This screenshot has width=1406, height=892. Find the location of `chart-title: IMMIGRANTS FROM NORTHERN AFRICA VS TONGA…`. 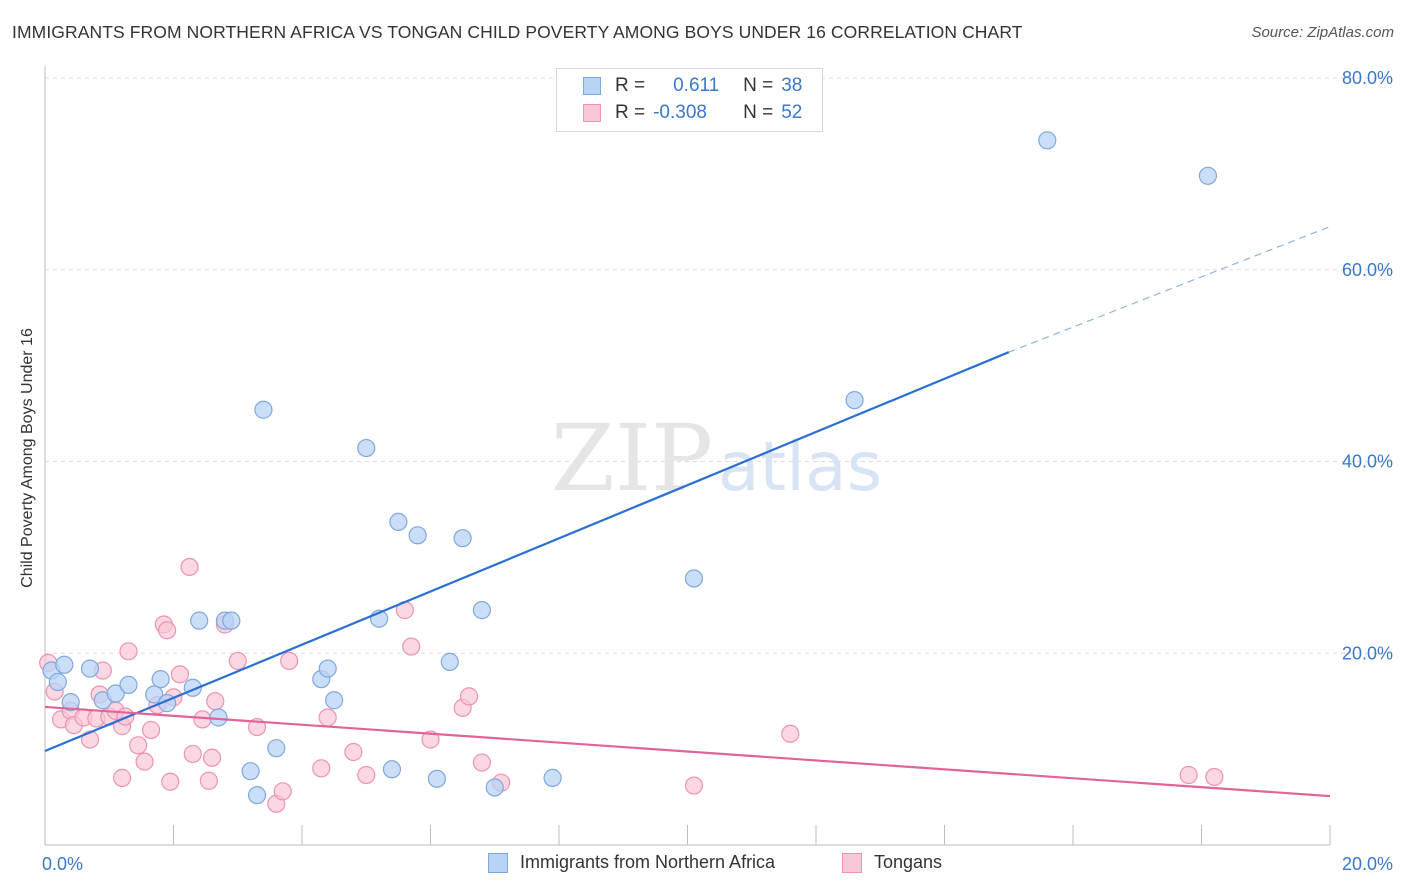

chart-title: IMMIGRANTS FROM NORTHERN AFRICA VS TONGA… is located at coordinates (517, 32).